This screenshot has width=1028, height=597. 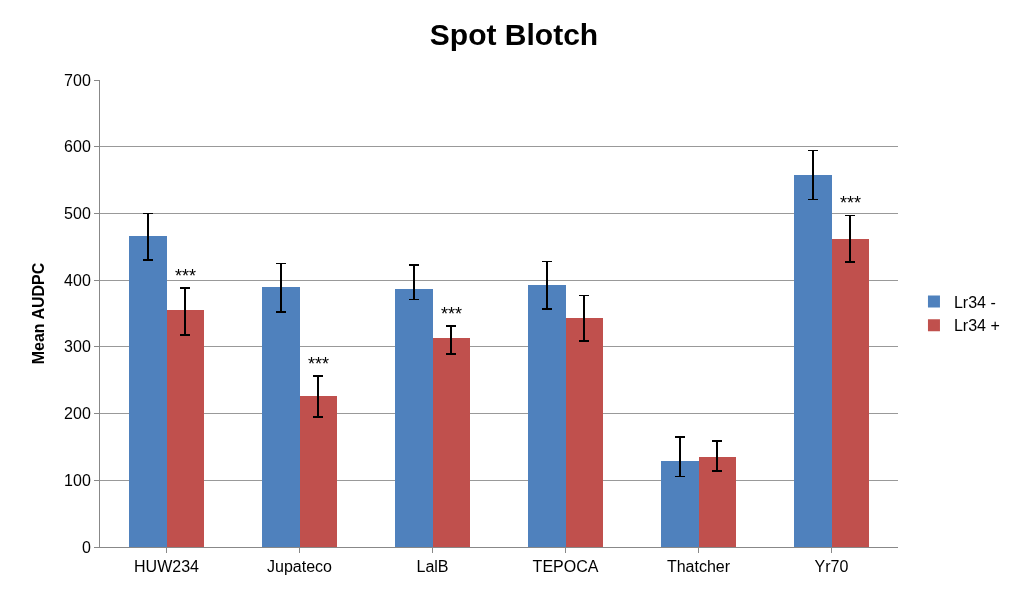 I want to click on y-tick-label: 100, so click(x=77, y=480).